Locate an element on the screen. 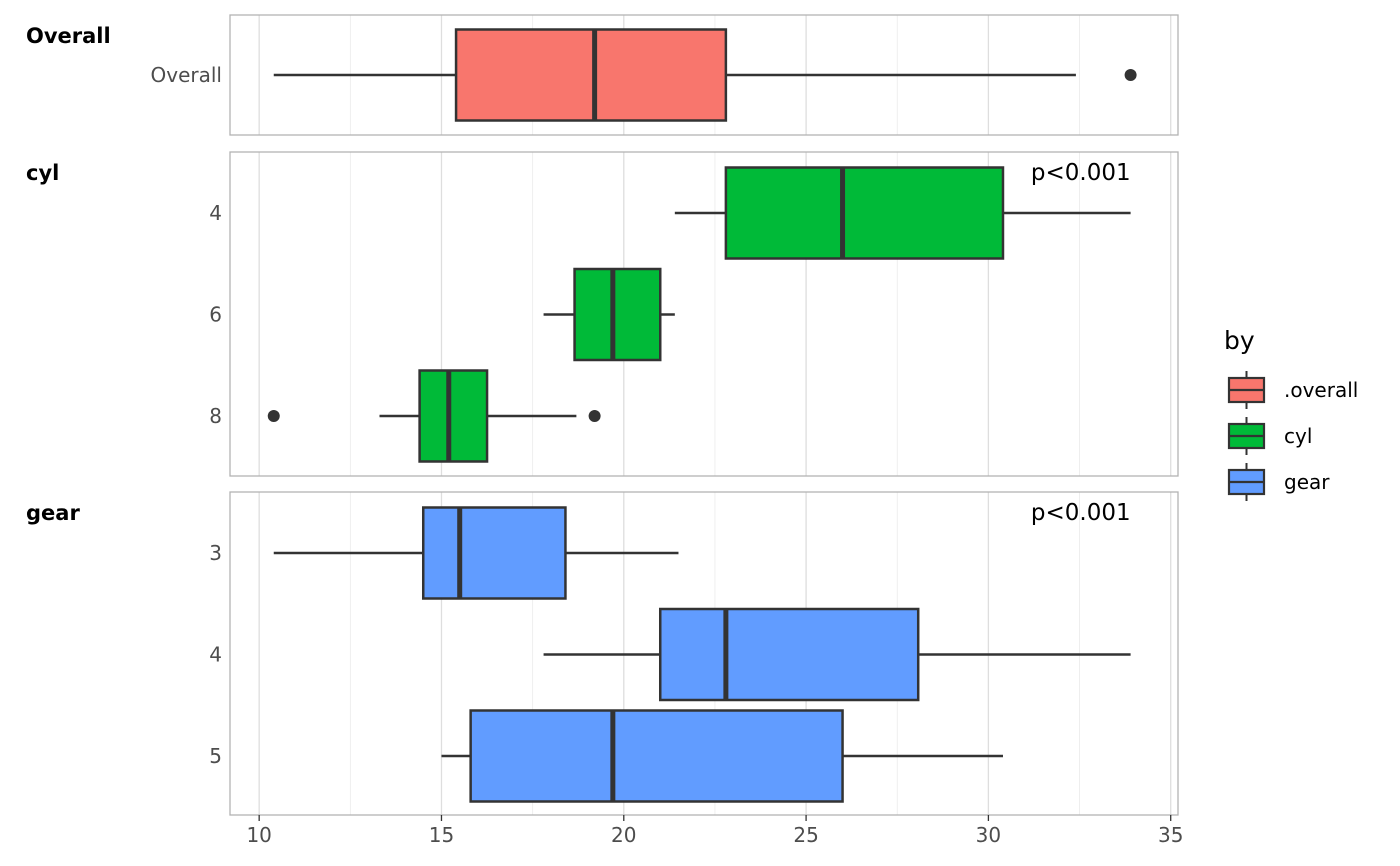 This screenshot has height=866, width=1400. panel-border is located at coordinates (704, 75).